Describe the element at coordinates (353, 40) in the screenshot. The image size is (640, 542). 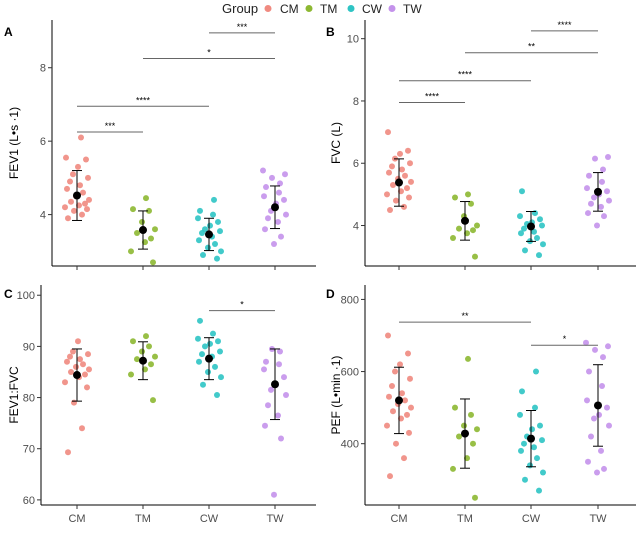
I see `y-tick-label-b: 10` at that location.